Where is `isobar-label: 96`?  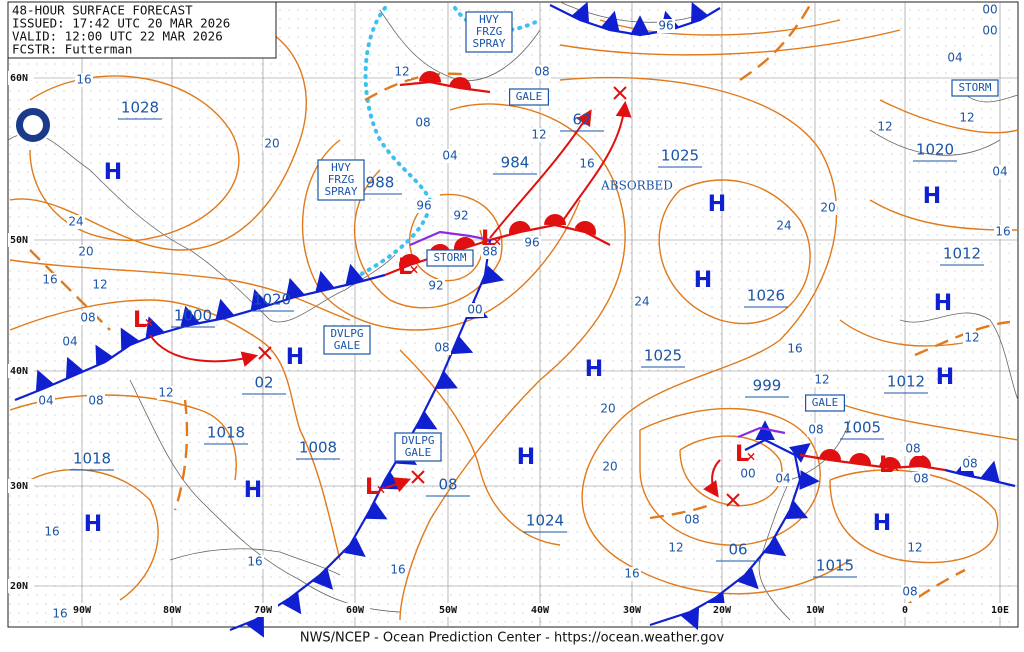 isobar-label: 96 is located at coordinates (665, 26).